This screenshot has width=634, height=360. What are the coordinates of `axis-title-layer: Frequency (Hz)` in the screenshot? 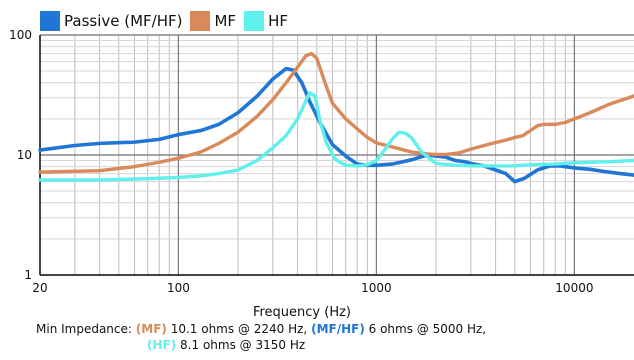 It's located at (302, 312).